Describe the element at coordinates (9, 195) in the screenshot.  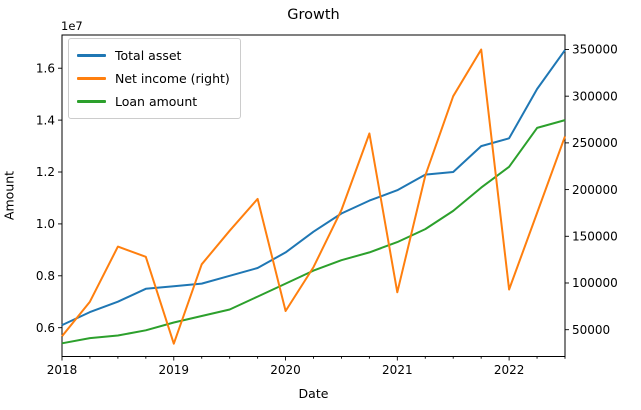
I see `y-axis-label: Amount` at that location.